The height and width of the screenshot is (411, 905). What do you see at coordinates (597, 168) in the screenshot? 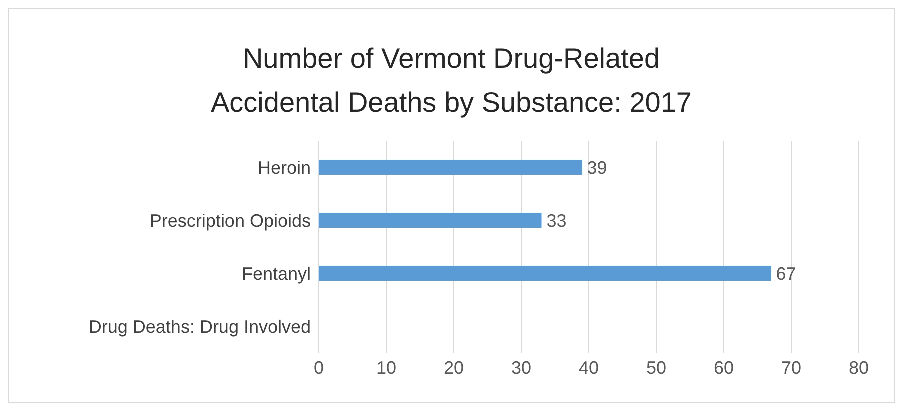
I see `data-label: 39` at bounding box center [597, 168].